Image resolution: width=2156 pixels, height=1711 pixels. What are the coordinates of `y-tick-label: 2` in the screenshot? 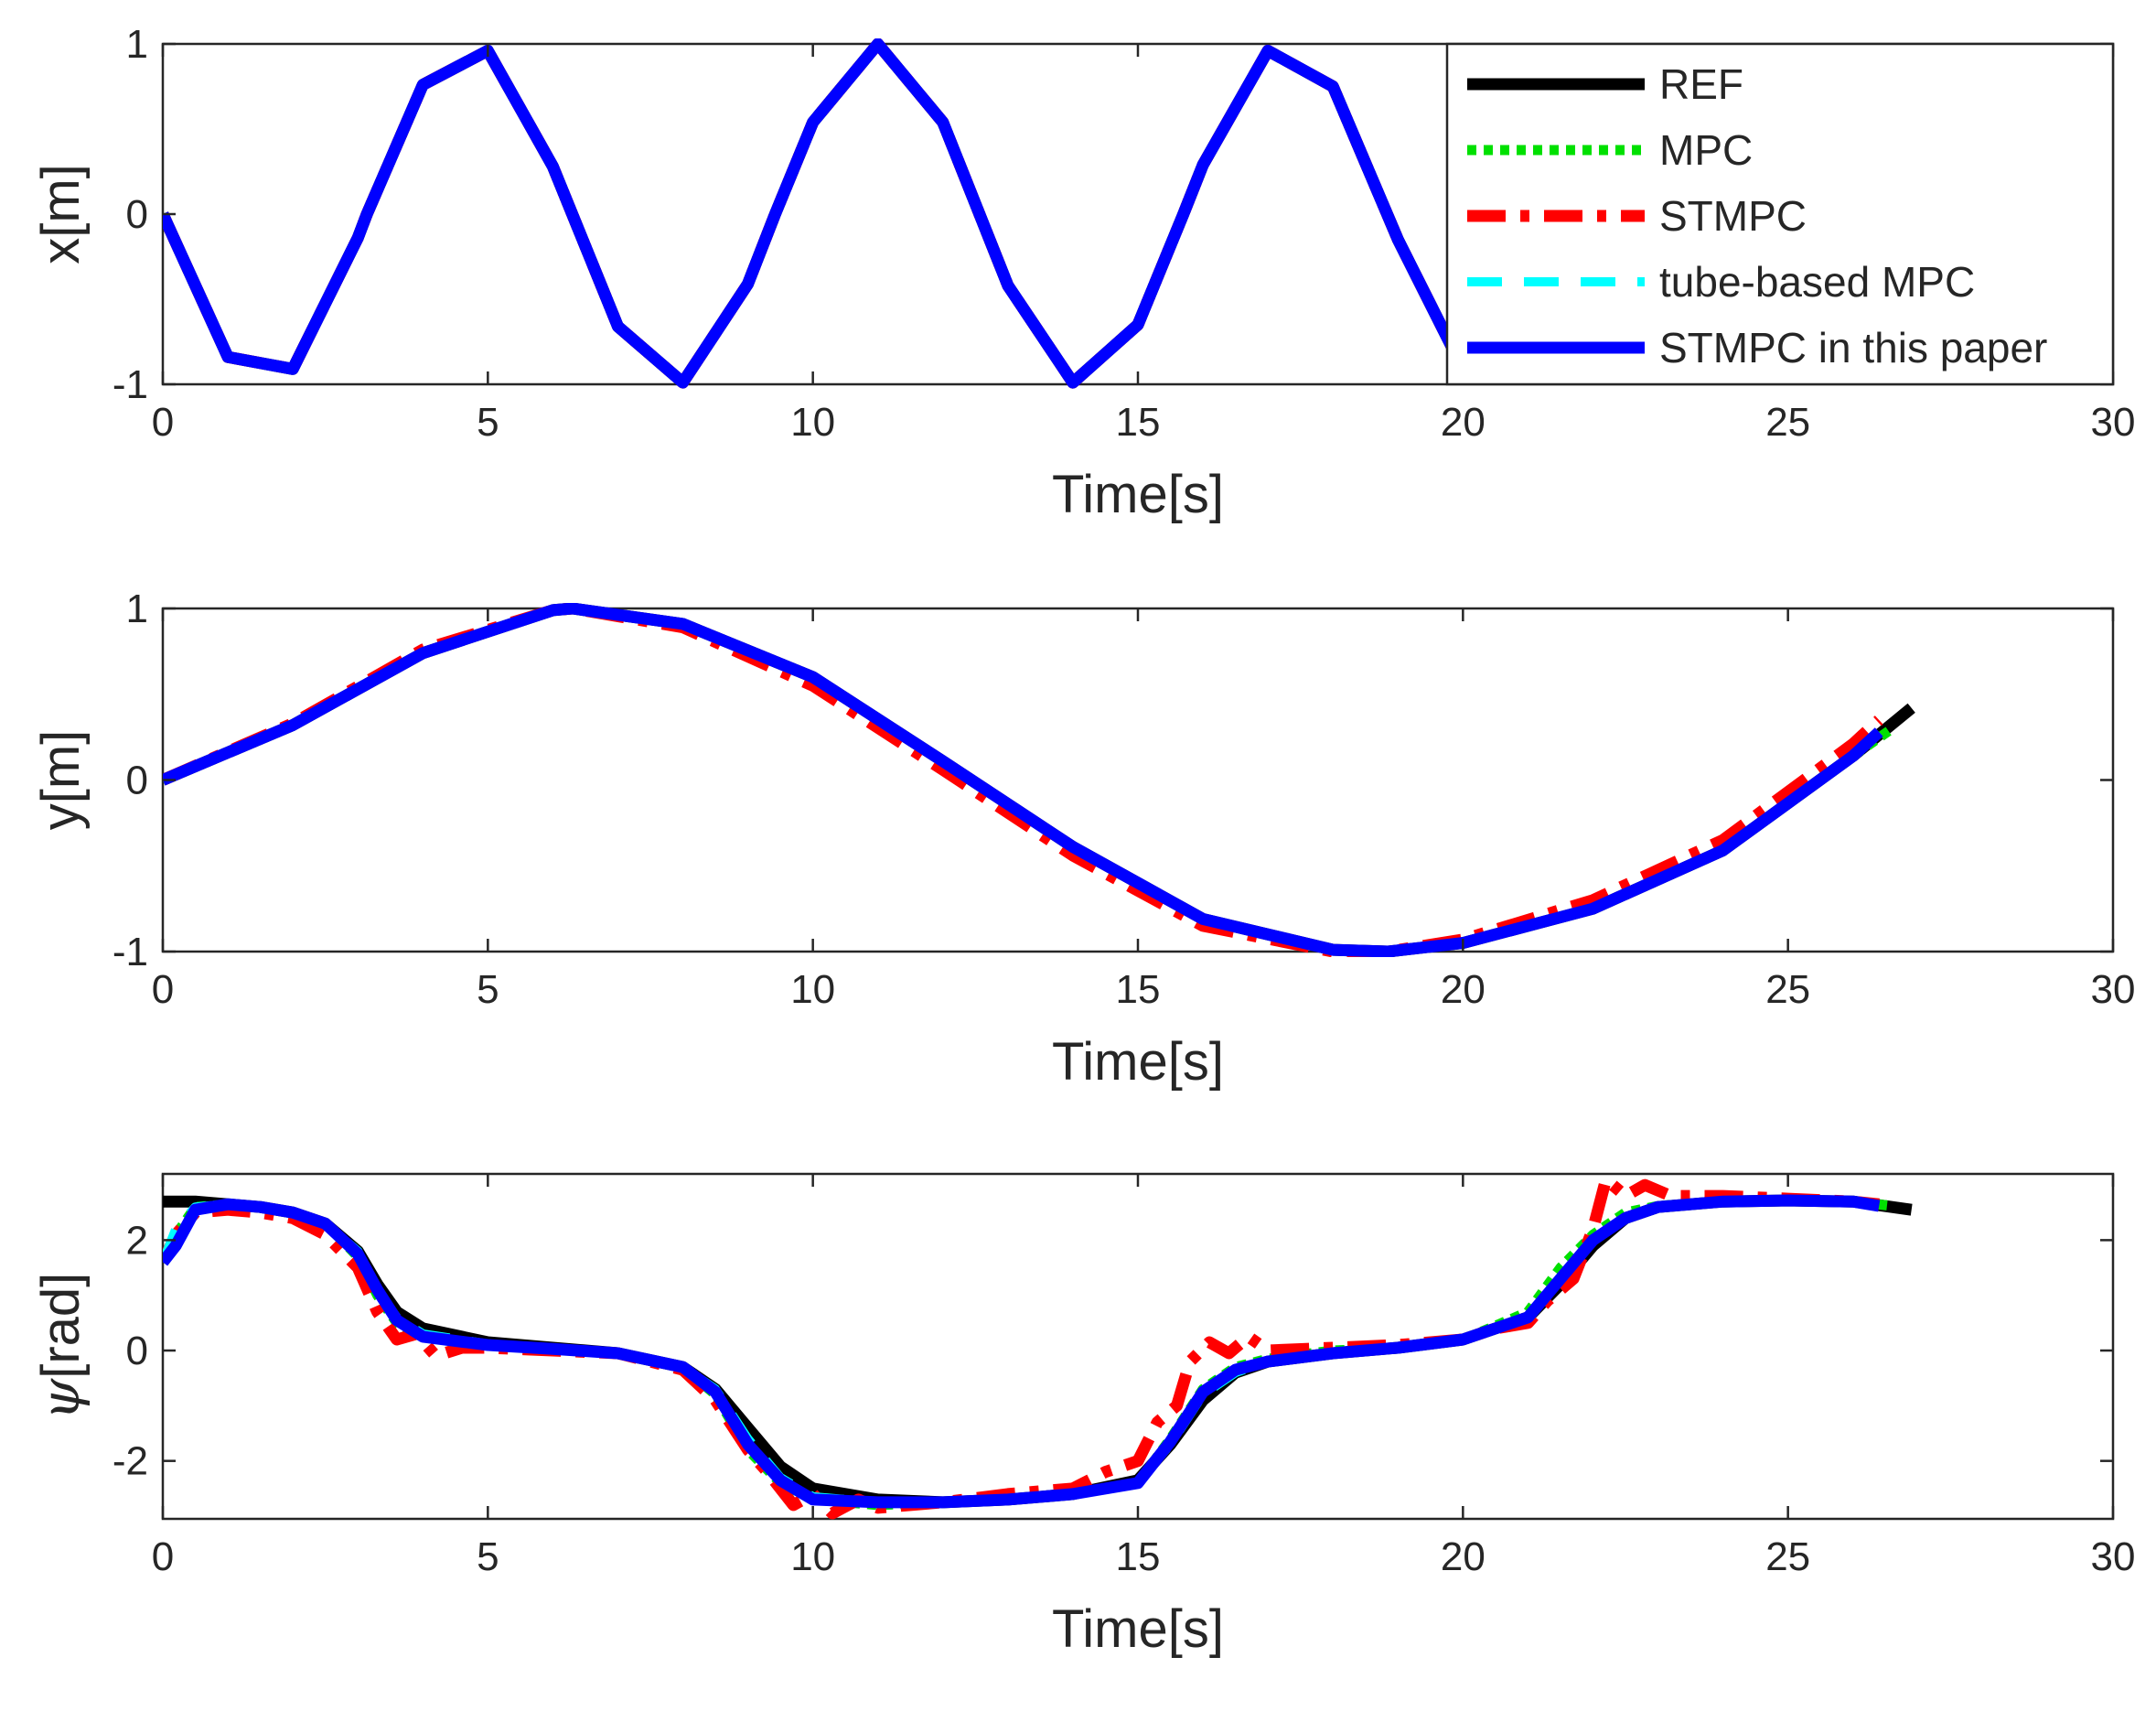 It's located at (137, 1240).